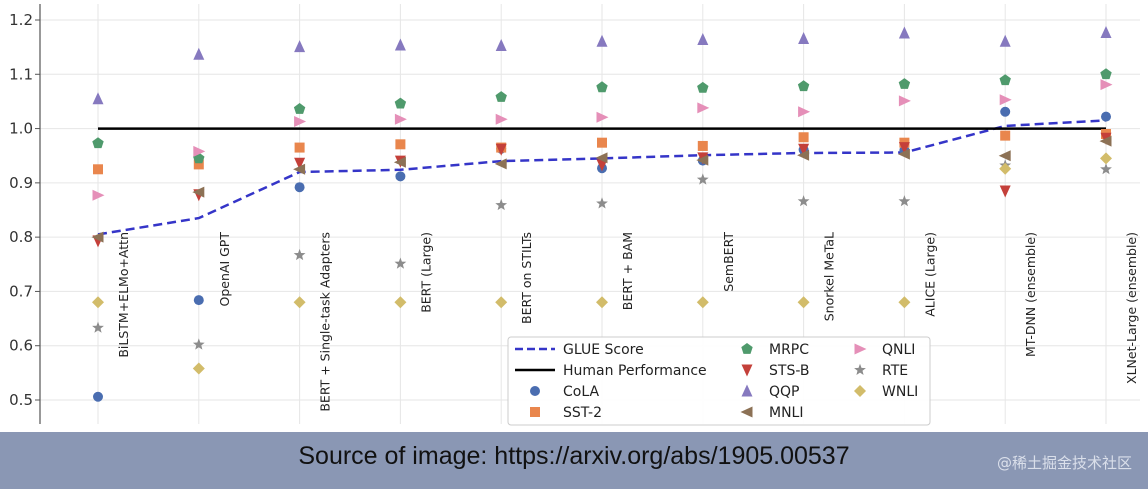 The height and width of the screenshot is (489, 1148). I want to click on legend-label-glue-score: GLUE Score, so click(603, 350).